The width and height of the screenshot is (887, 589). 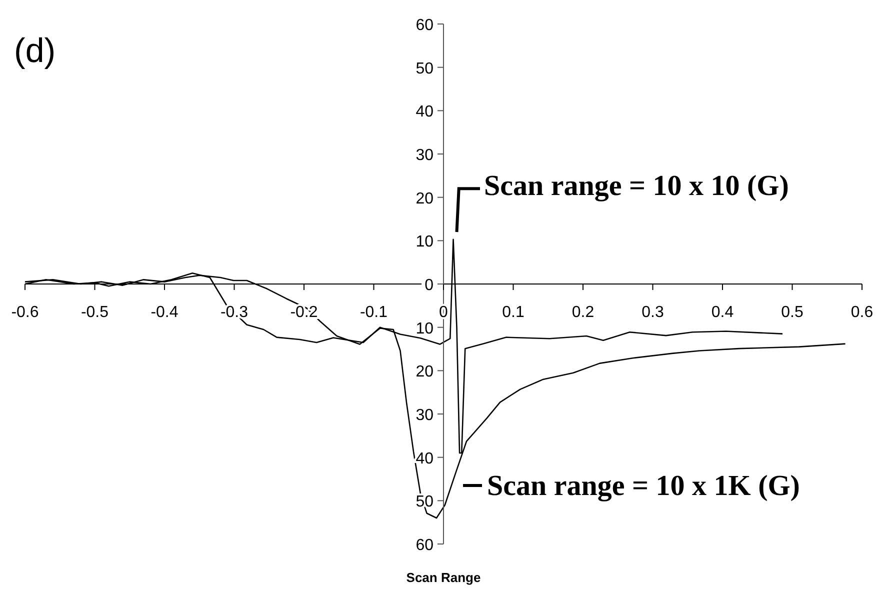 I want to click on y-tick-label: 0, so click(x=429, y=285).